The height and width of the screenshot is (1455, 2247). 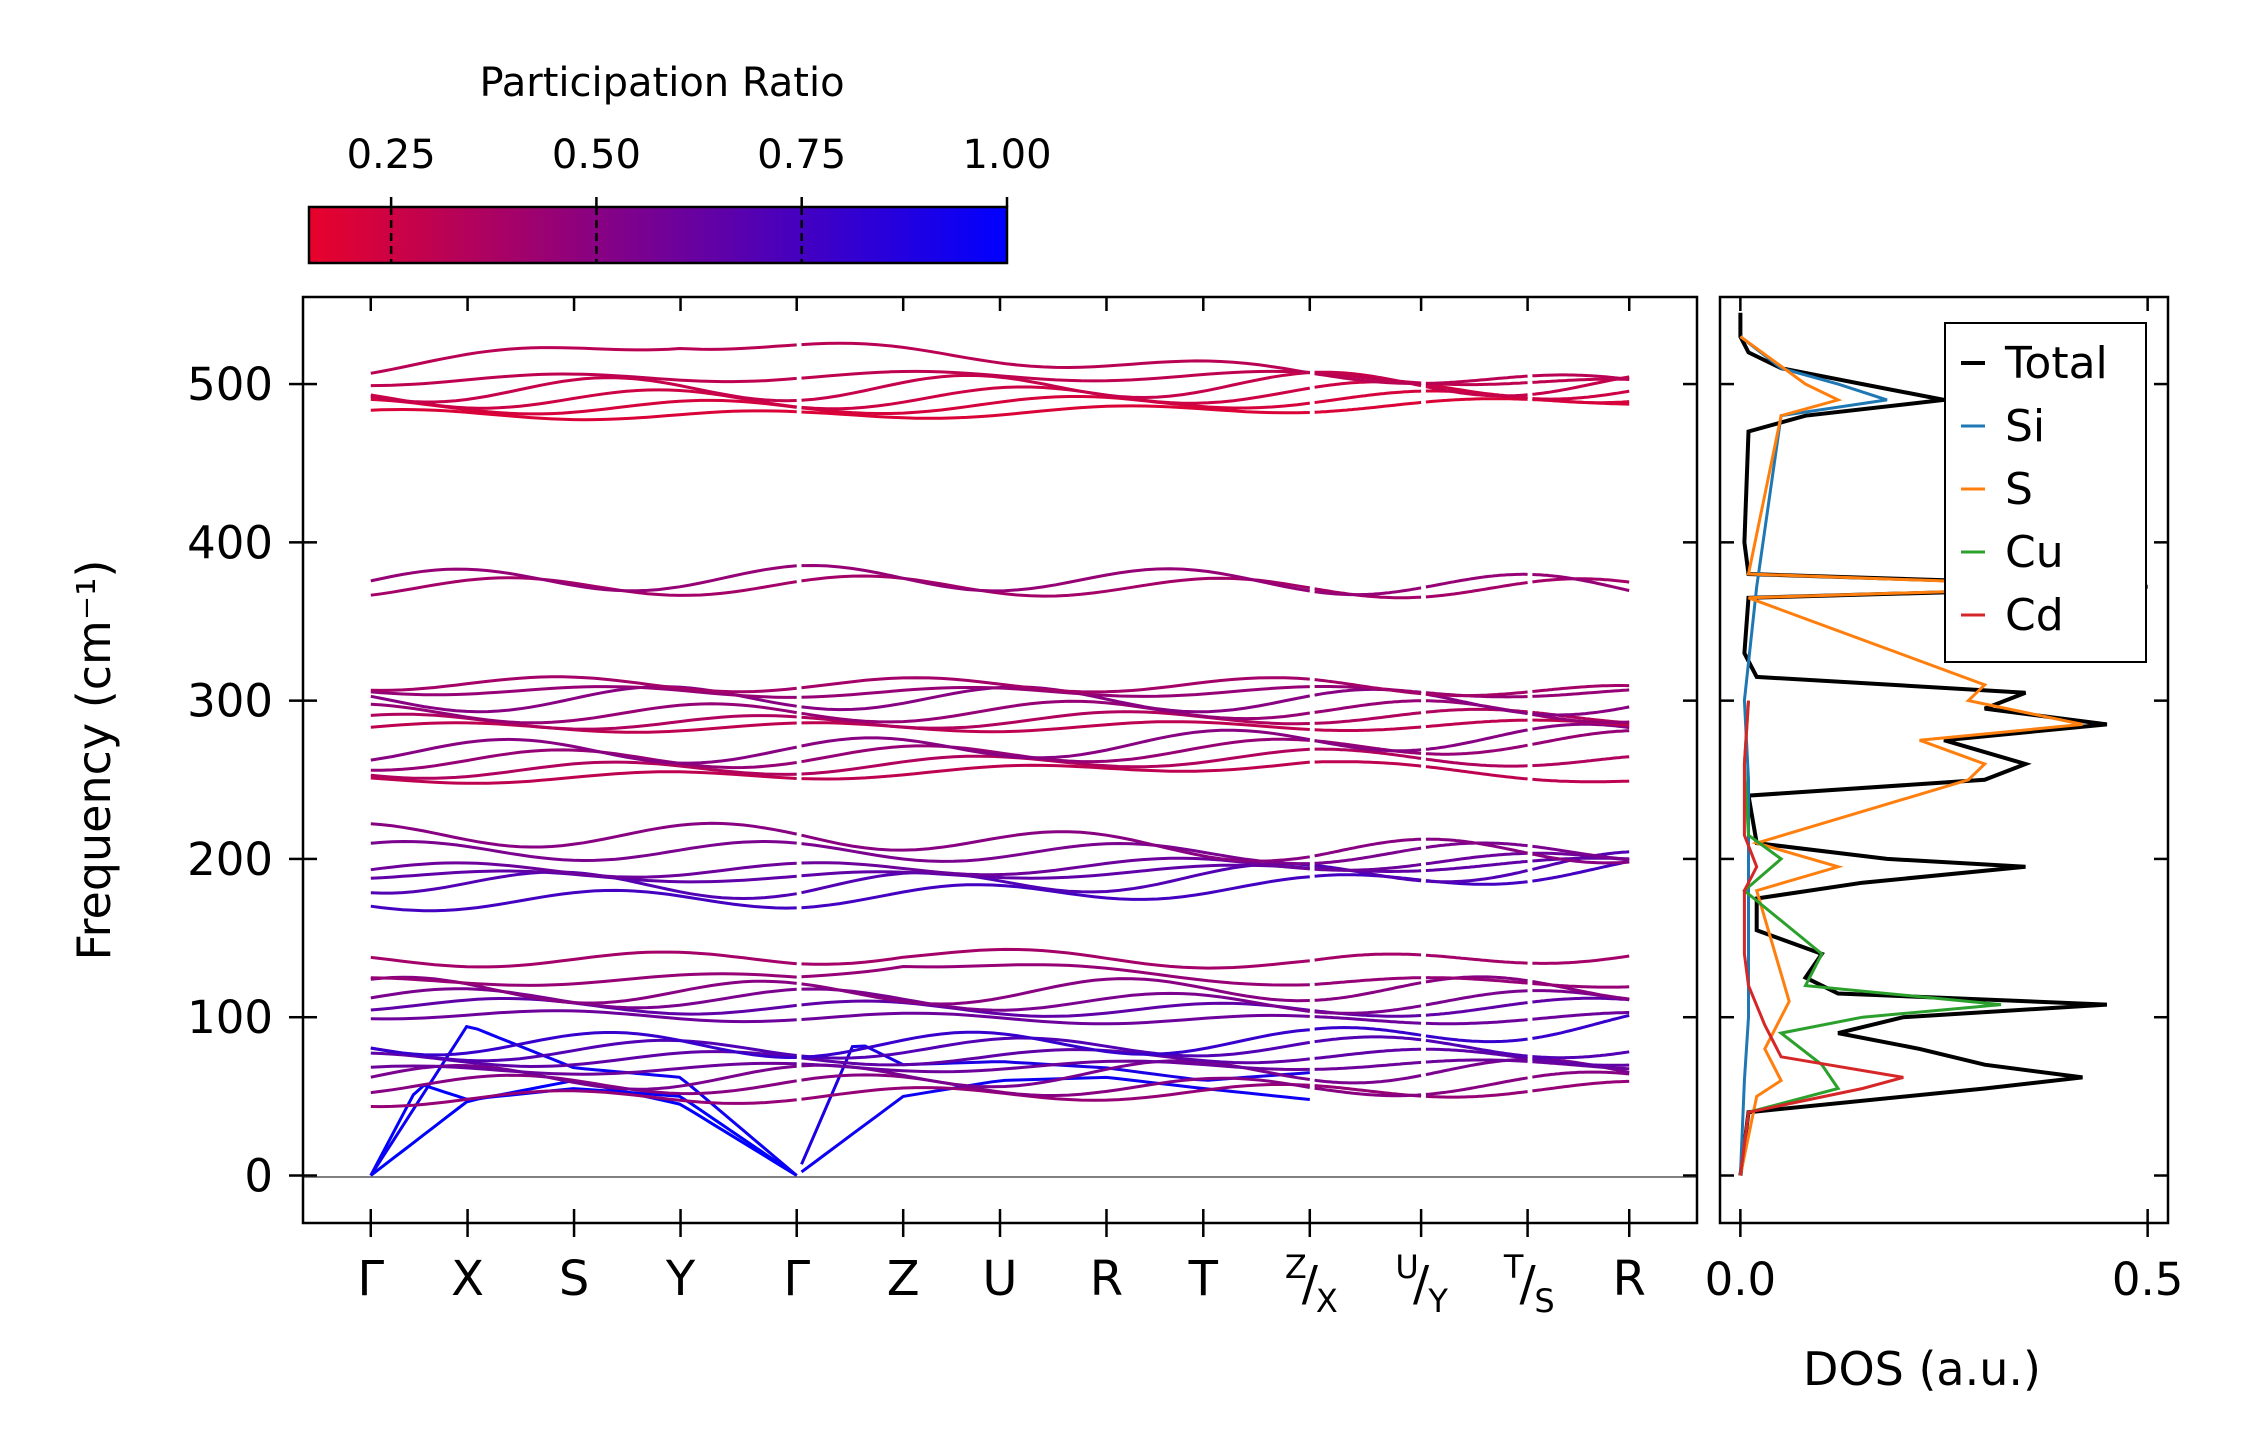 I want to click on kpoint-label-top: Z, so click(x=1296, y=1267).